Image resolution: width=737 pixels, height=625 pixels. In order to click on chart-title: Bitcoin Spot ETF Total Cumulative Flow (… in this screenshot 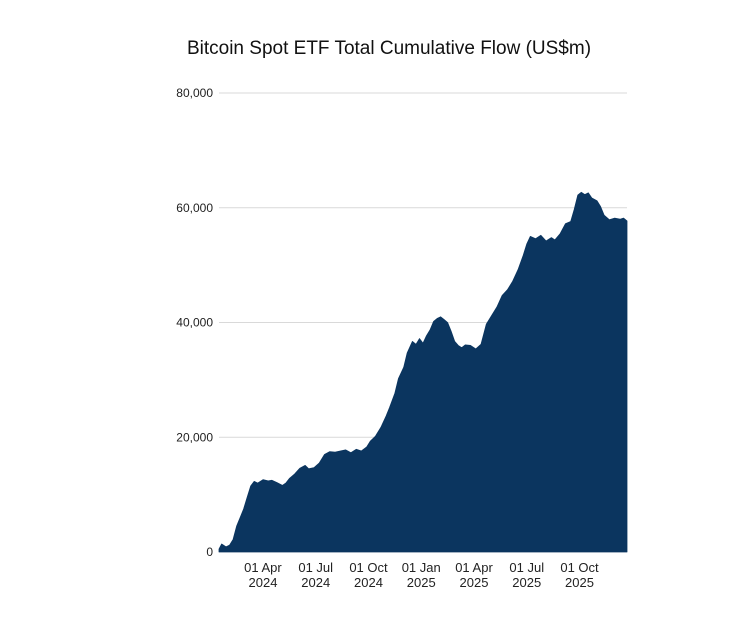, I will do `click(389, 48)`.